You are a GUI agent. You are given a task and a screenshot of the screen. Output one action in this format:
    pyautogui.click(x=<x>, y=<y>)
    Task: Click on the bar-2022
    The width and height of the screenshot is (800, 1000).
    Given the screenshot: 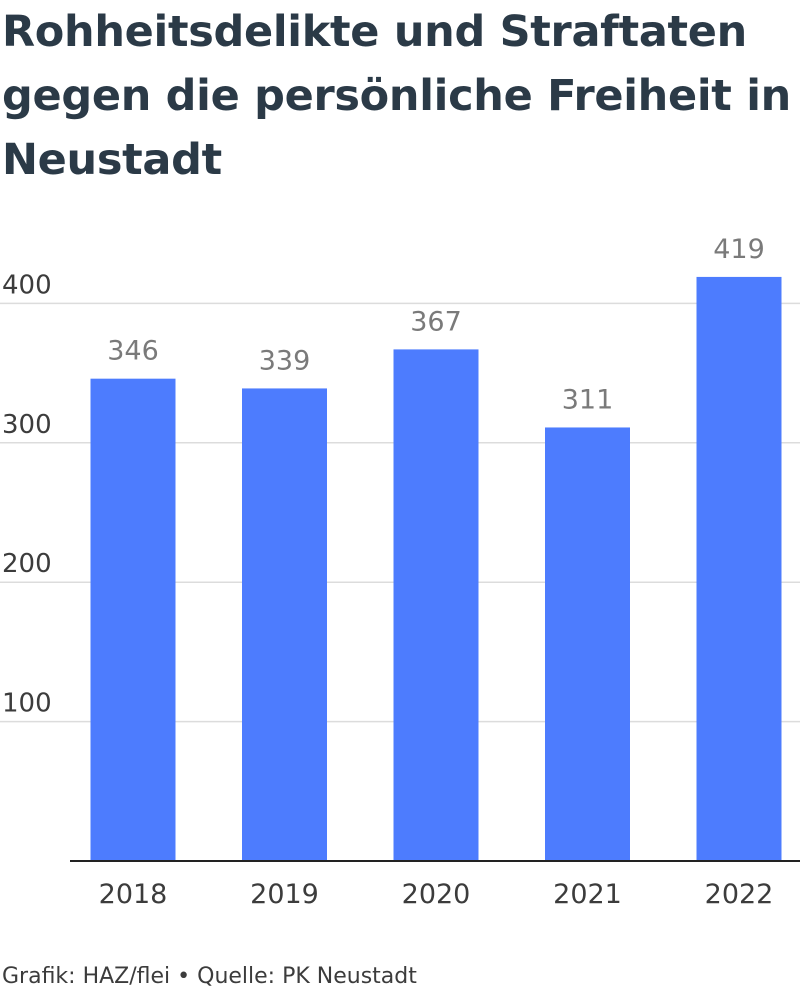 What is the action you would take?
    pyautogui.click(x=739, y=568)
    